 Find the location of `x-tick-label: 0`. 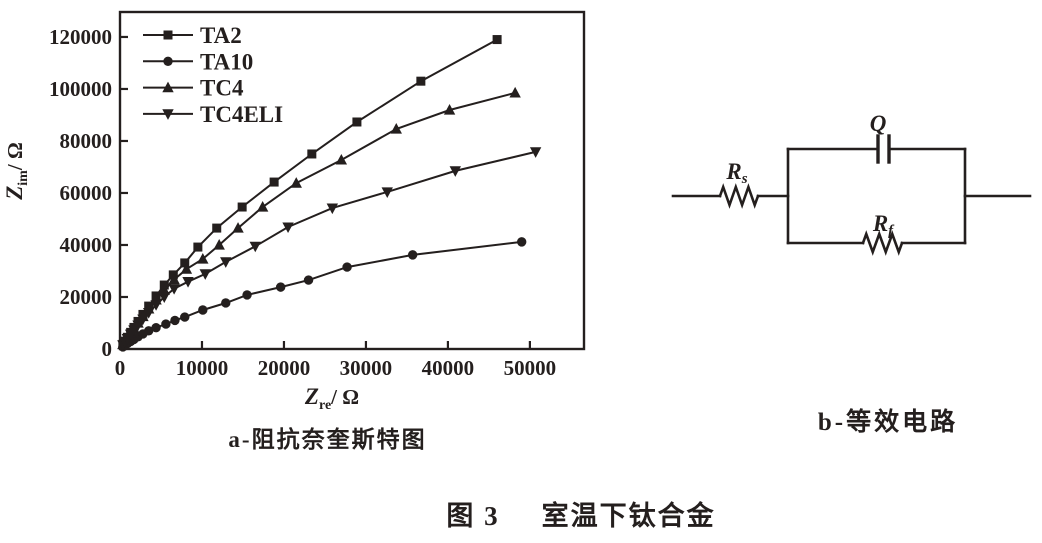

x-tick-label: 0 is located at coordinates (120, 368).